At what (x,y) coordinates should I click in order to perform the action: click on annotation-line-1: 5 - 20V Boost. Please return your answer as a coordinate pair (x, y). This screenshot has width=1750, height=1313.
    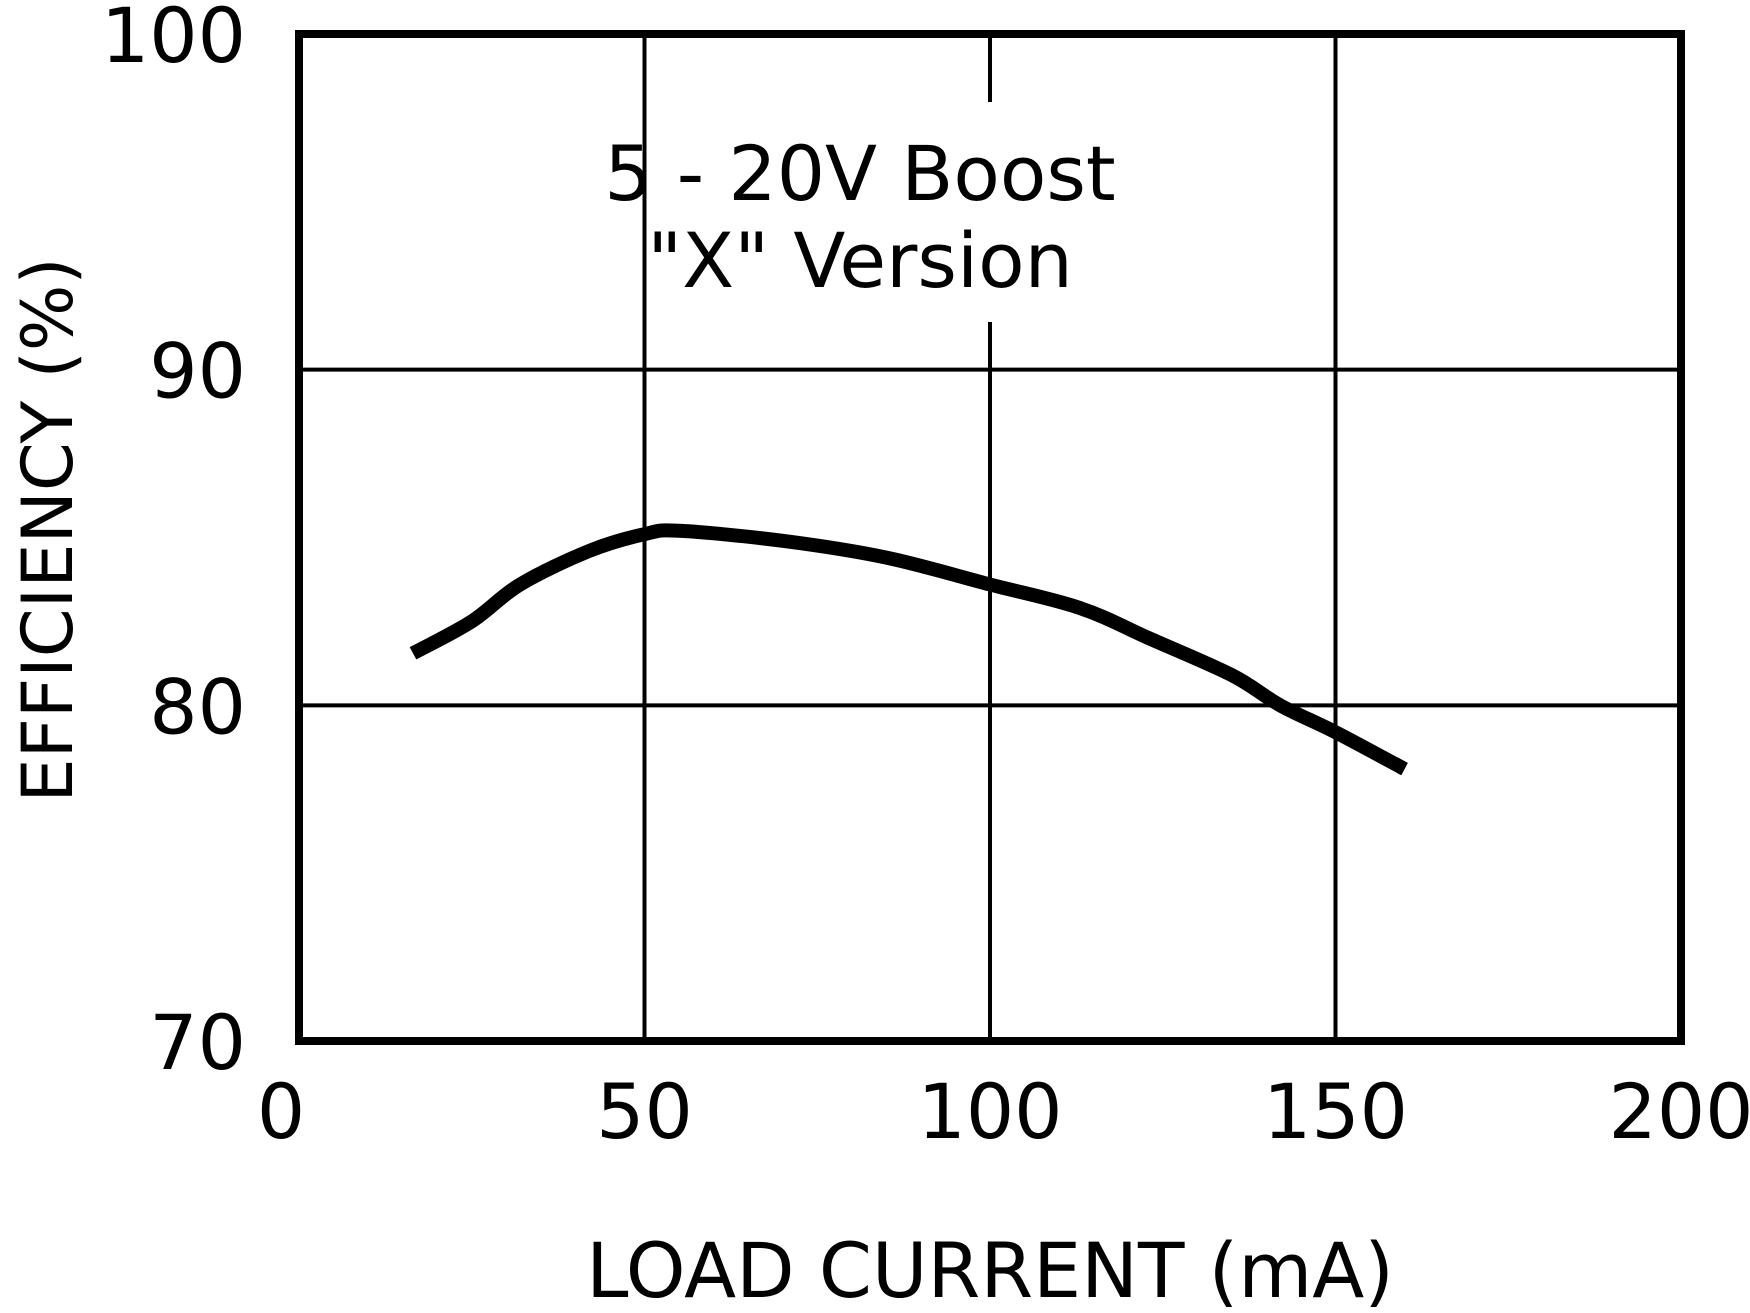
    Looking at the image, I should click on (859, 173).